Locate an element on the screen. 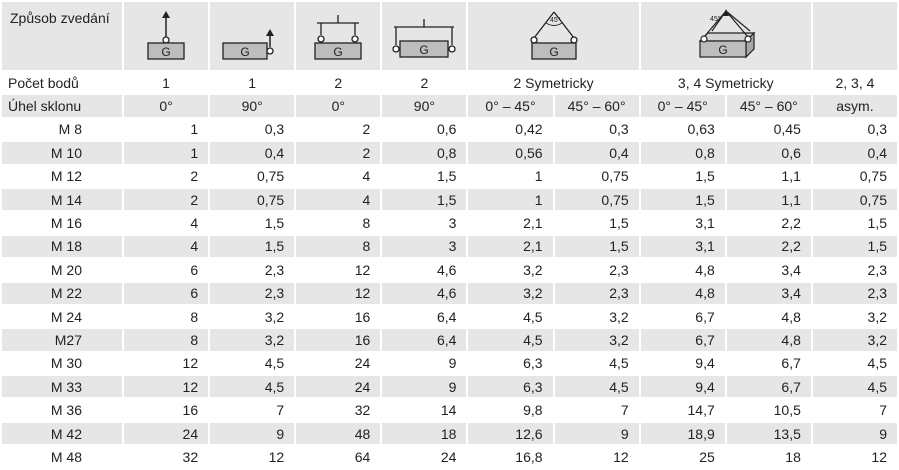 This screenshot has width=899, height=470. load-value-cell: 2,2 is located at coordinates (768, 246).